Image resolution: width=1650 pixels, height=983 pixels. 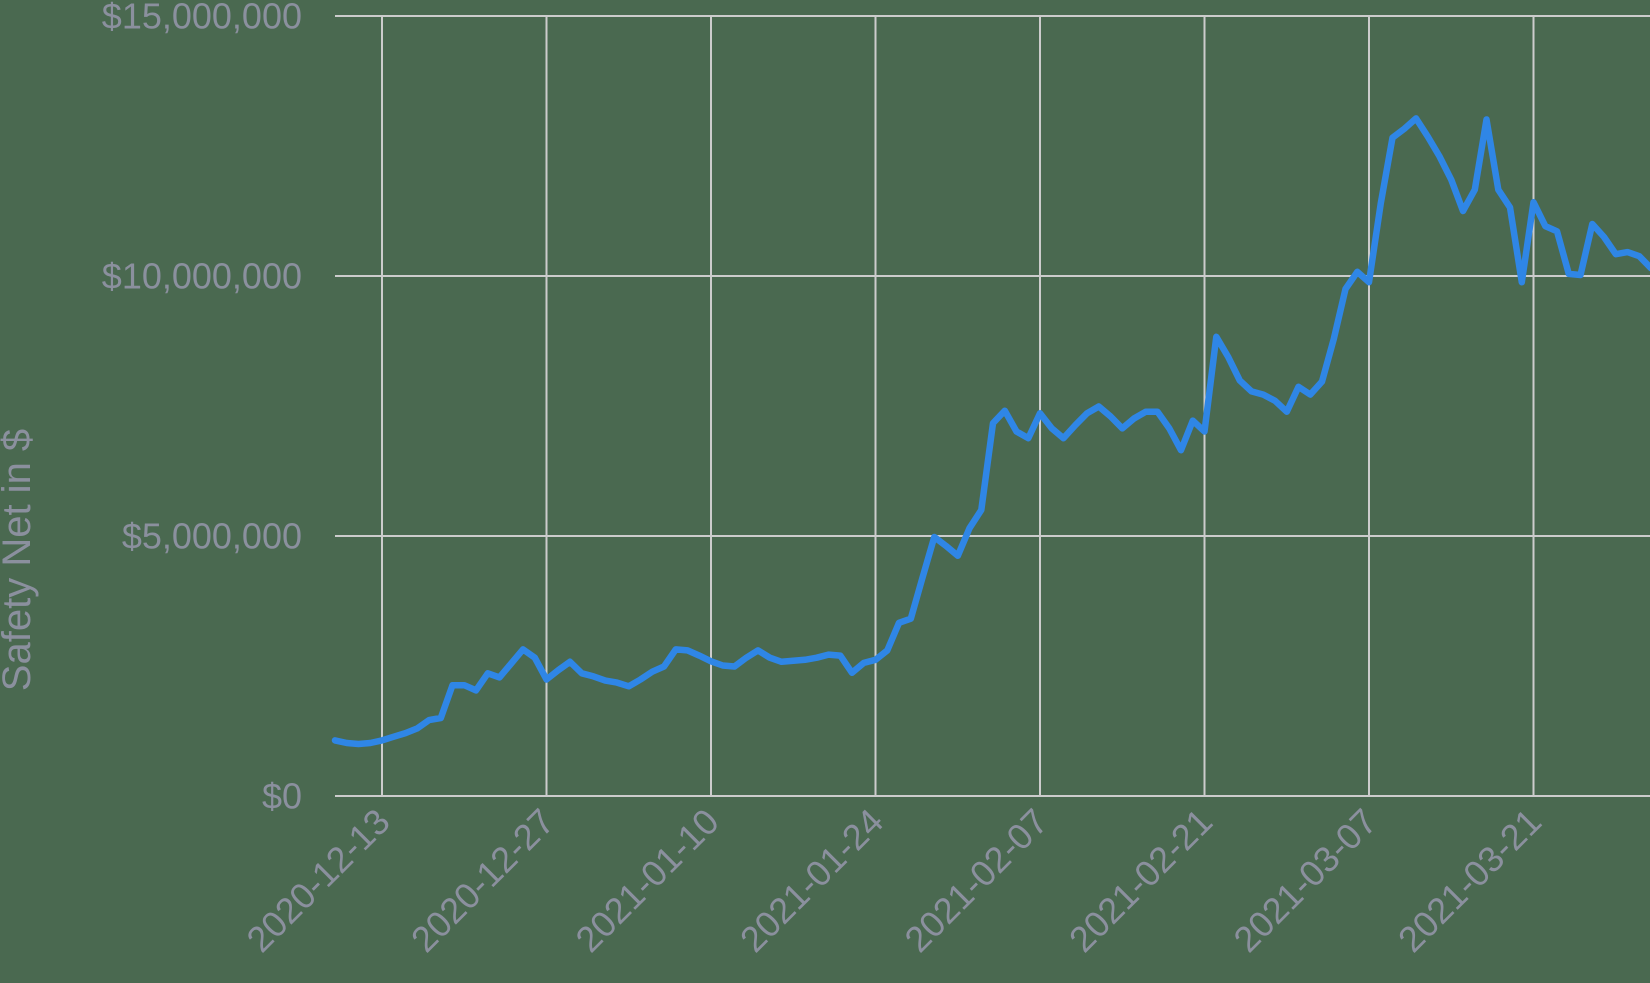 What do you see at coordinates (1304, 880) in the screenshot?
I see `x-tick-label: 2021-03-07` at bounding box center [1304, 880].